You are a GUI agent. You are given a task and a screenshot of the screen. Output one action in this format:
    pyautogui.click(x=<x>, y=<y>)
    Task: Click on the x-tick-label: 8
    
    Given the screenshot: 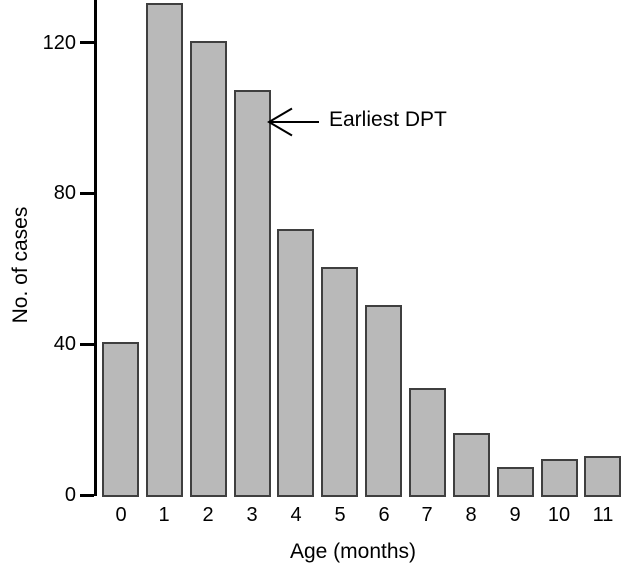 What is the action you would take?
    pyautogui.click(x=471, y=515)
    